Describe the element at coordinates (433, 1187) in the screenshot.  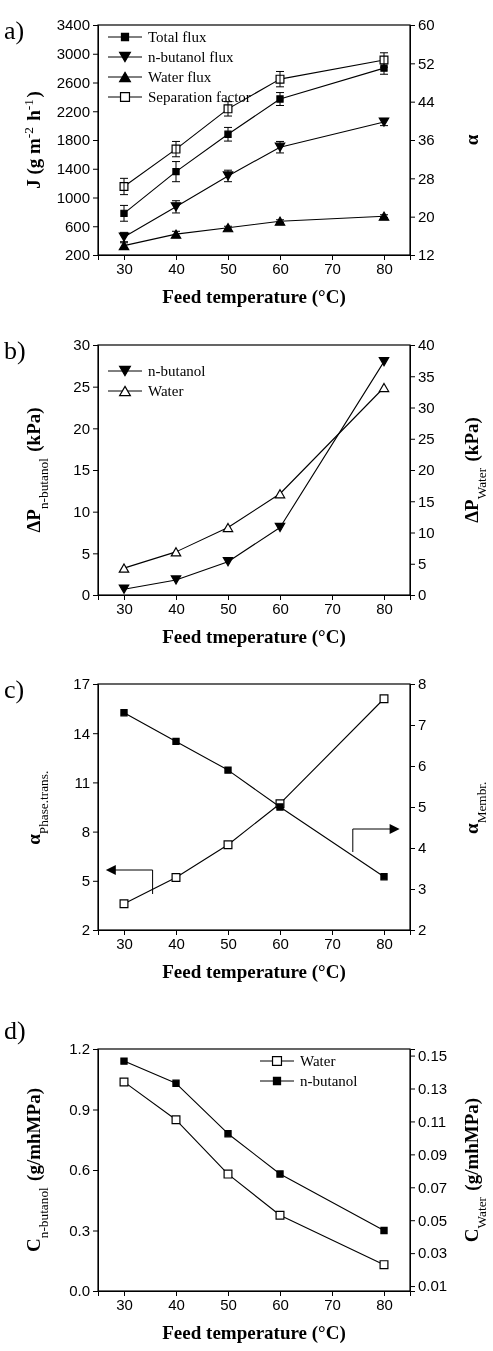
I see `y2-tick-label: 0.07` at that location.